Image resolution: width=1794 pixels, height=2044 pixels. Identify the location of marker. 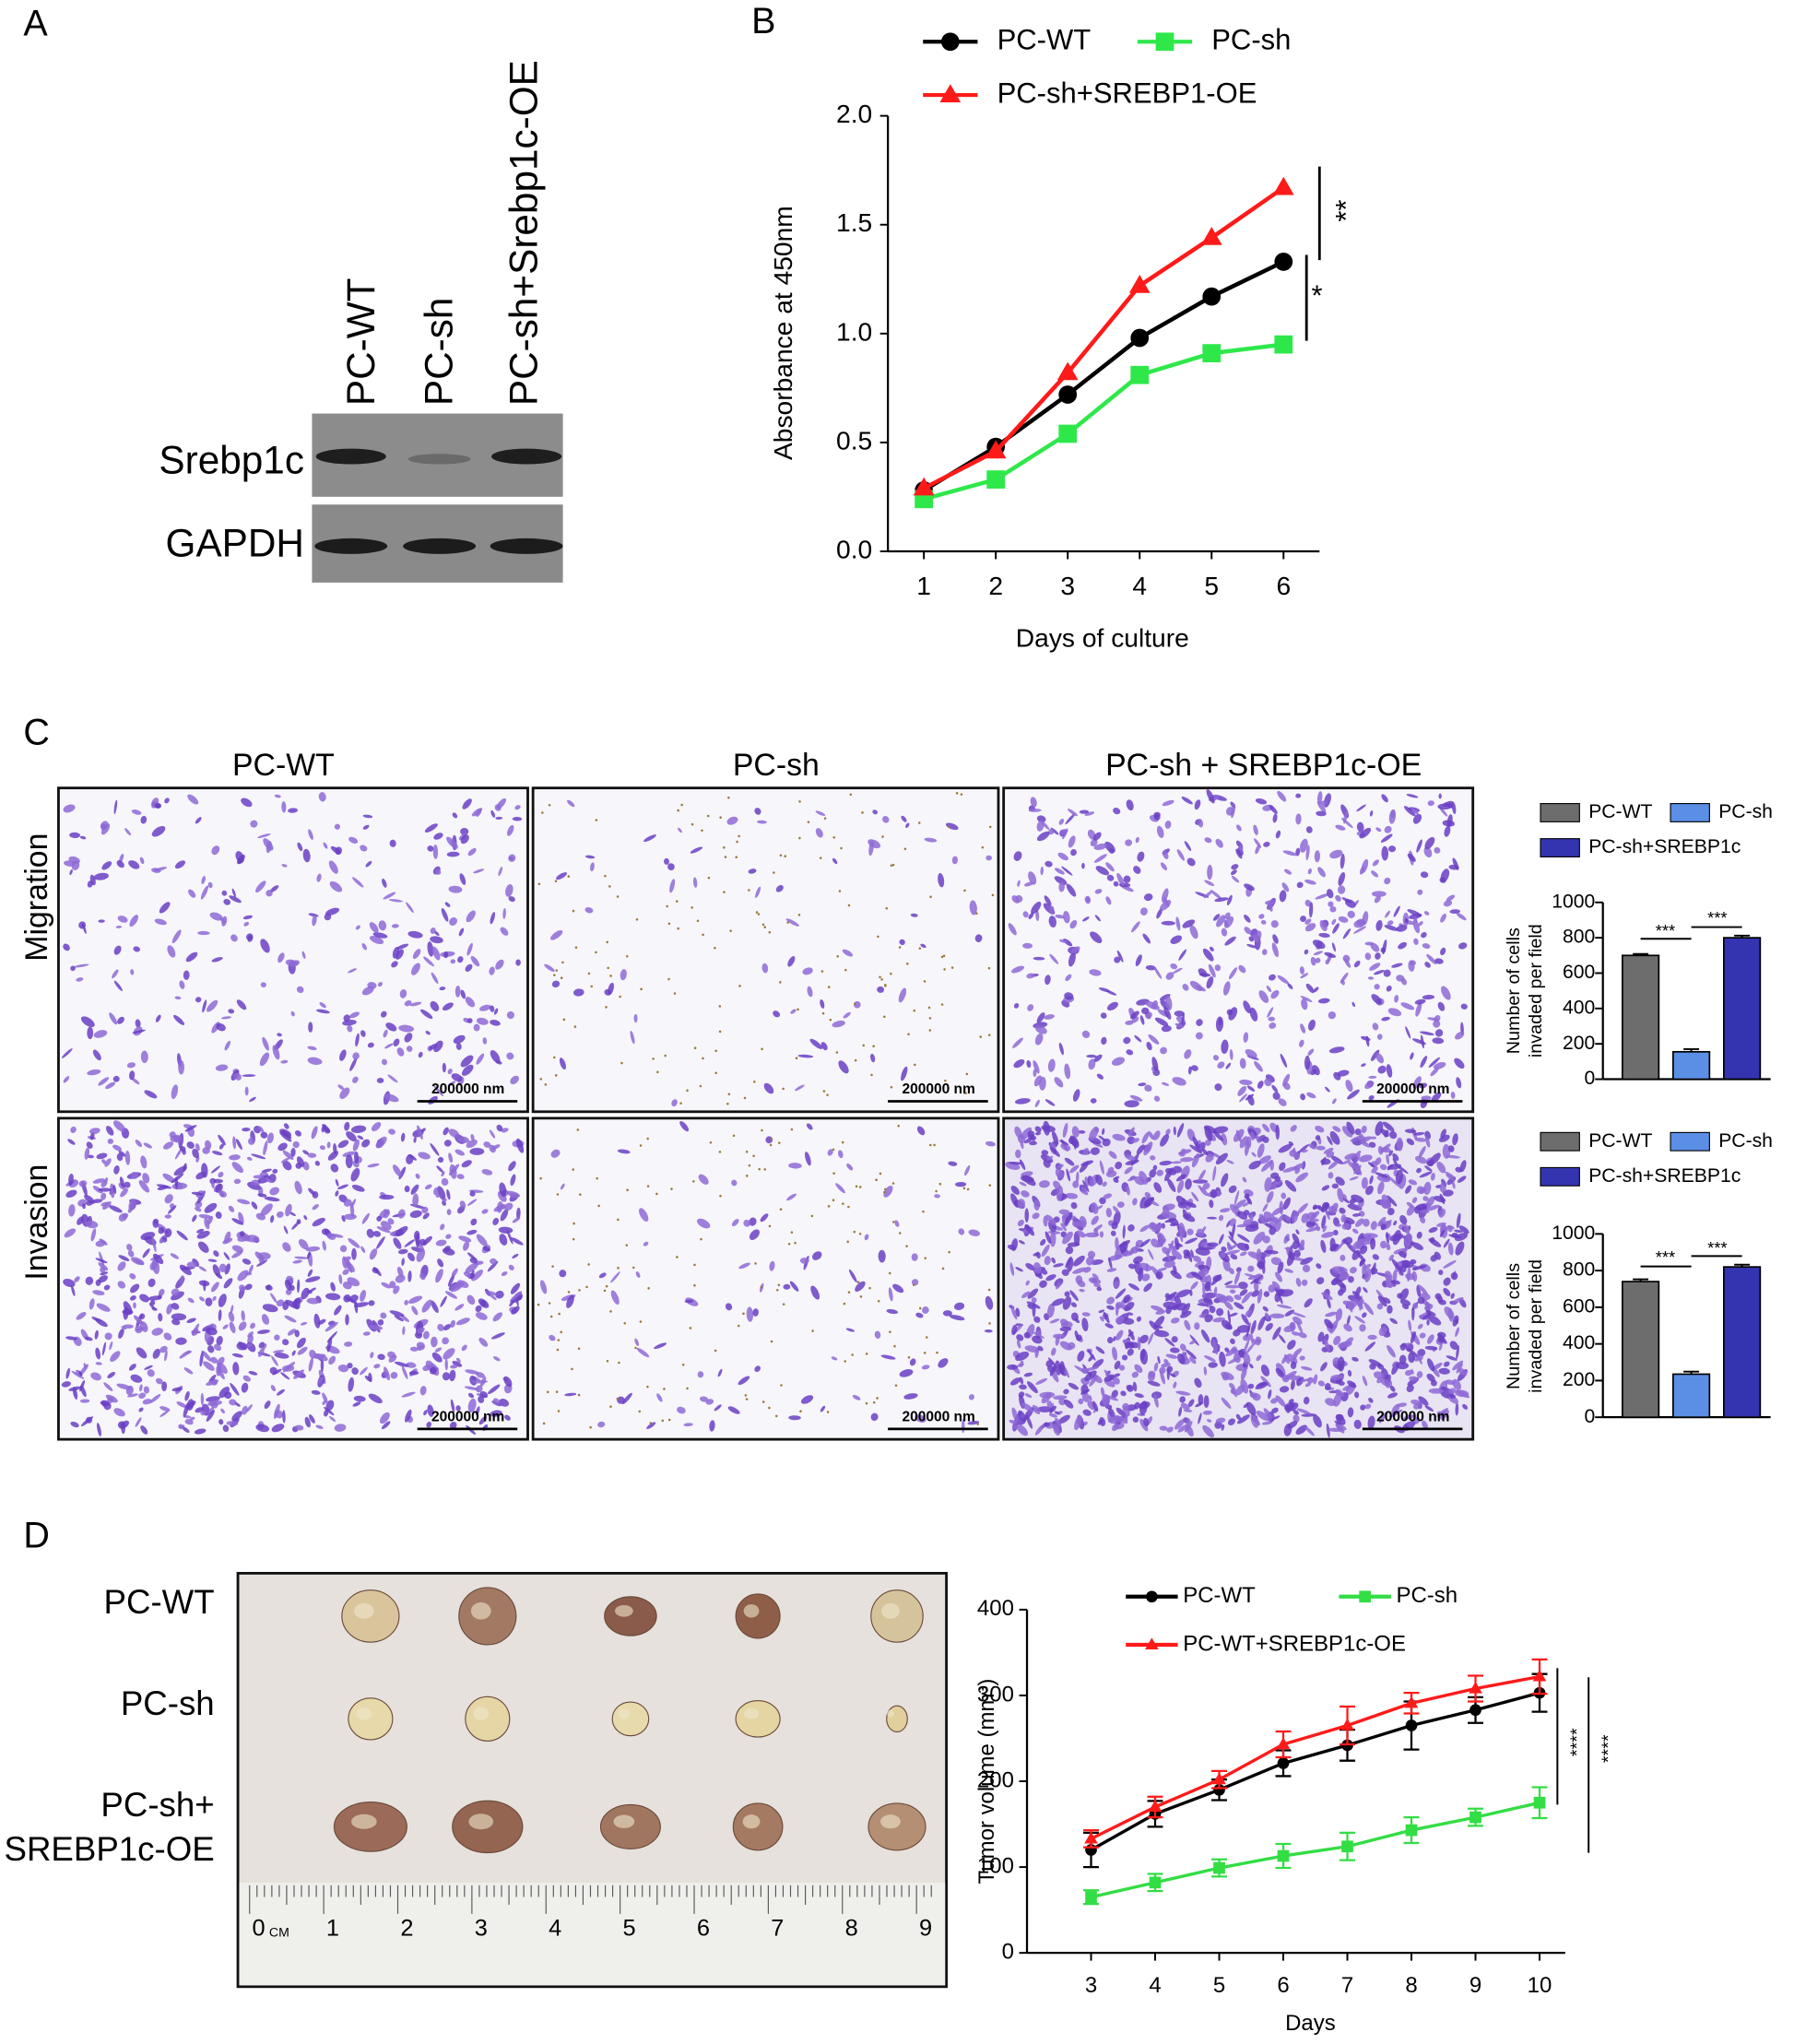
(1211, 236).